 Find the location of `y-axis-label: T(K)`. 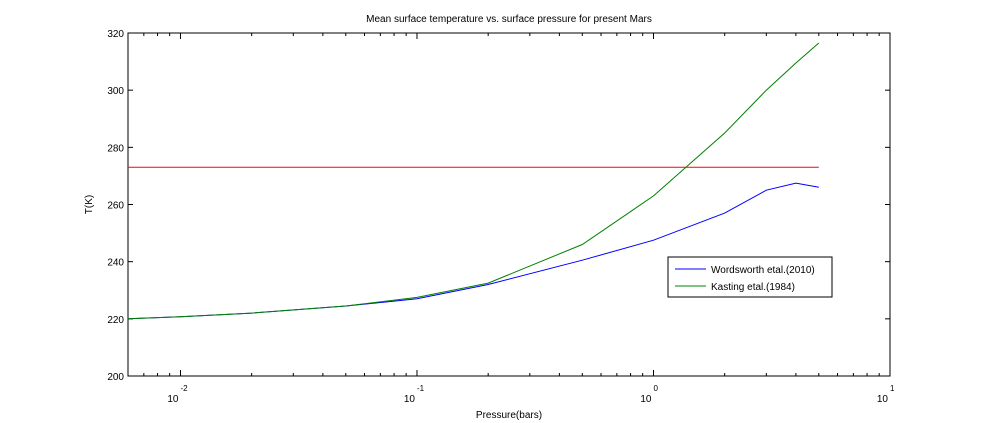

y-axis-label: T(K) is located at coordinates (89, 204).